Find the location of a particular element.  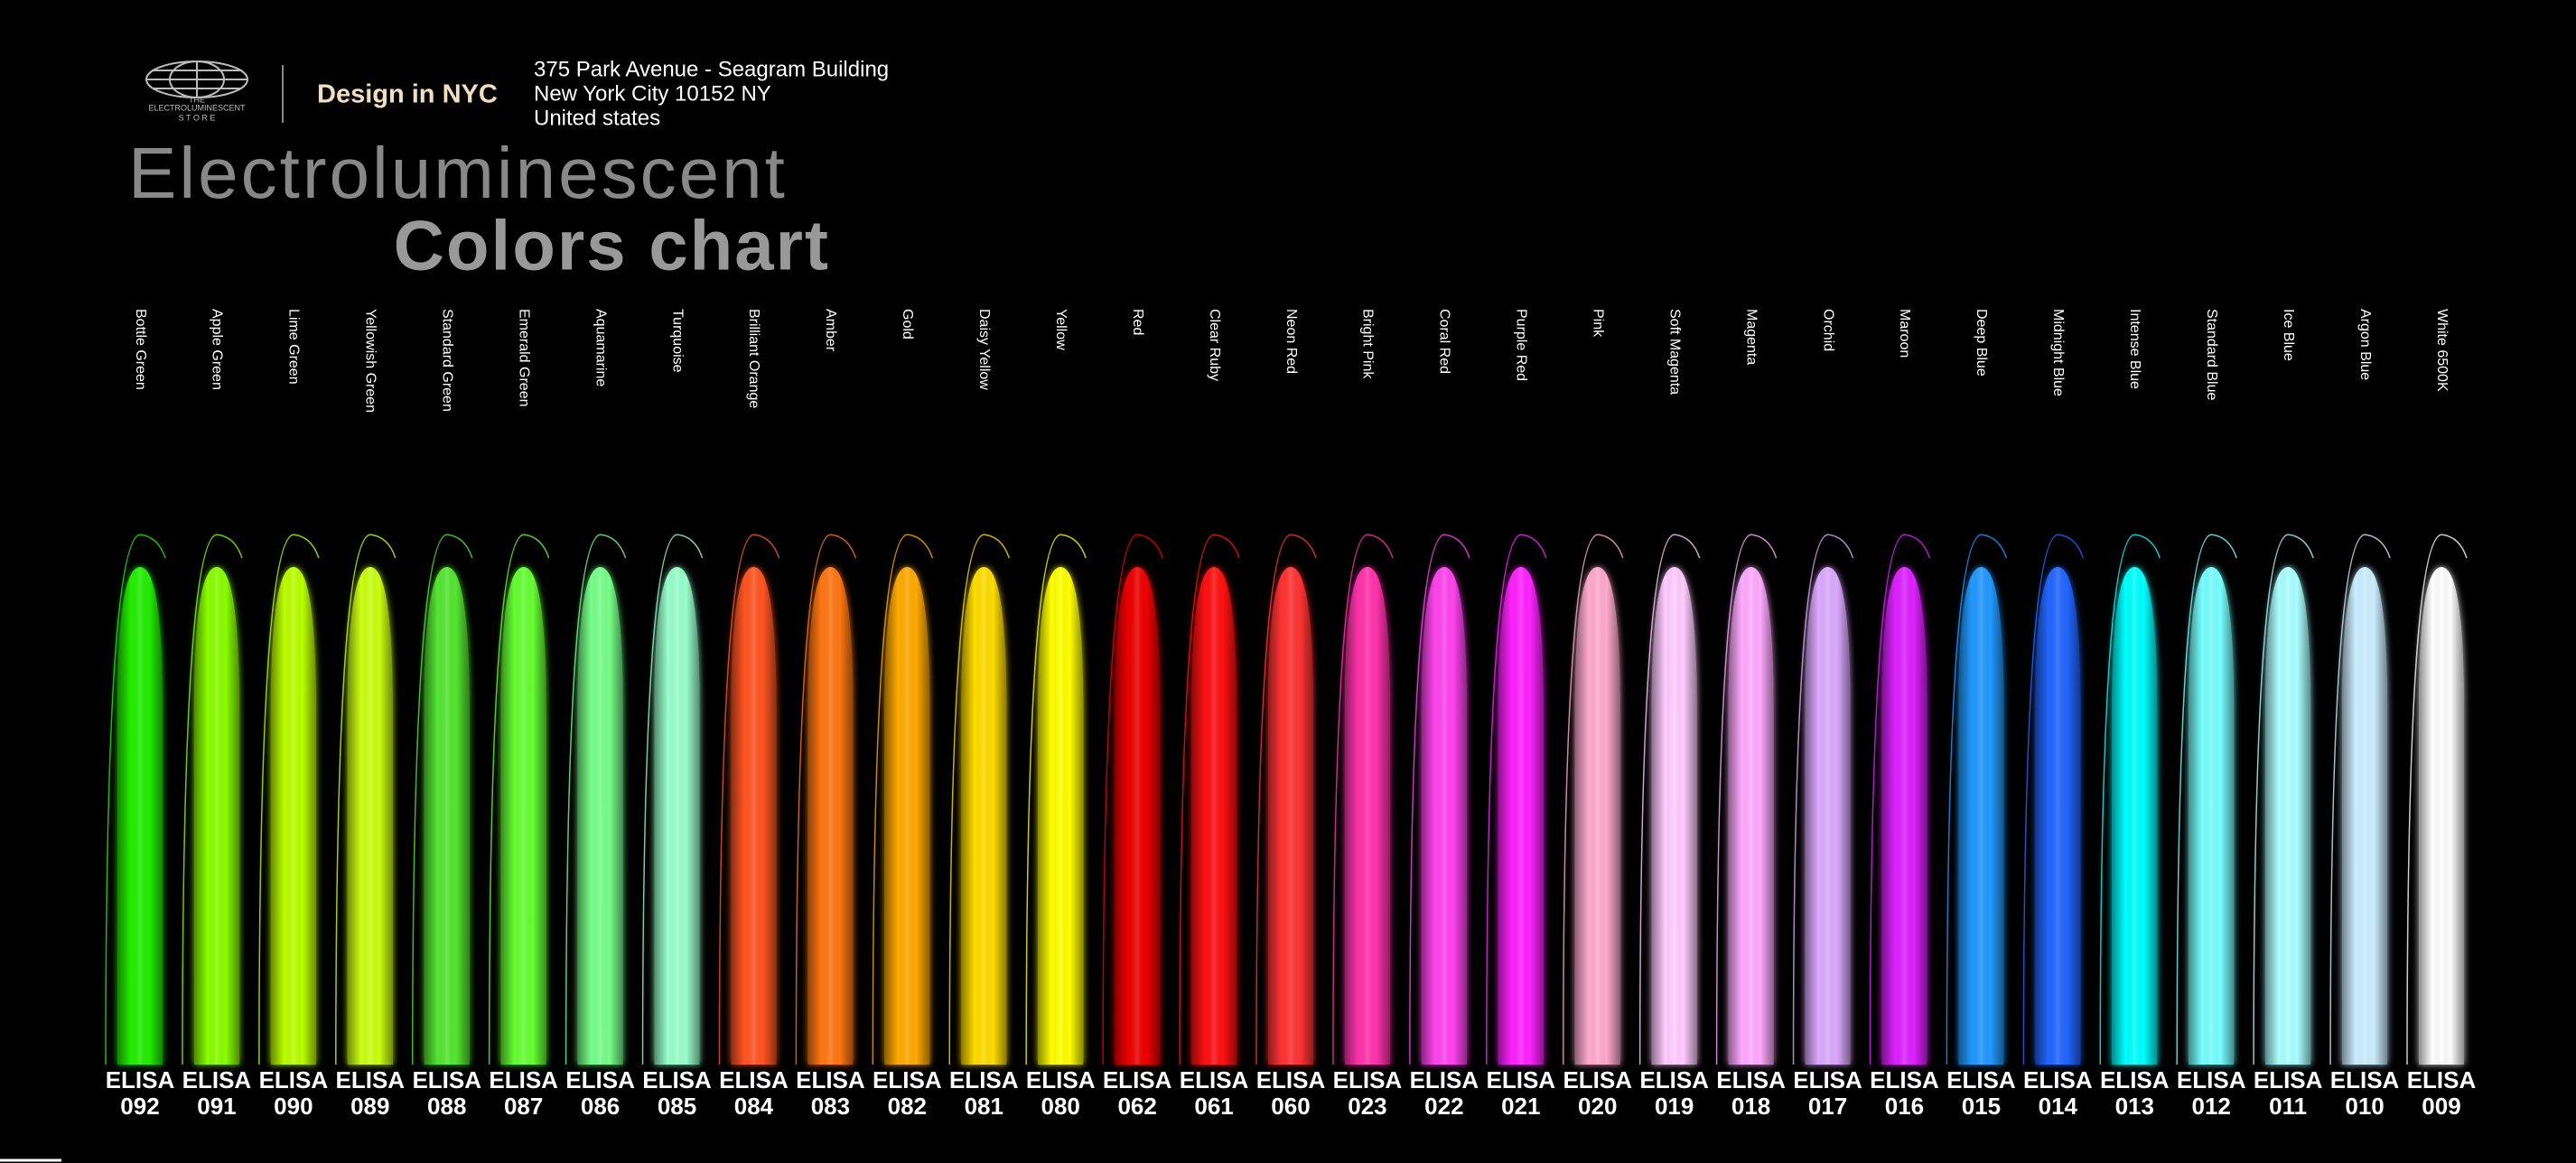

code-label: 017 is located at coordinates (1827, 1106).